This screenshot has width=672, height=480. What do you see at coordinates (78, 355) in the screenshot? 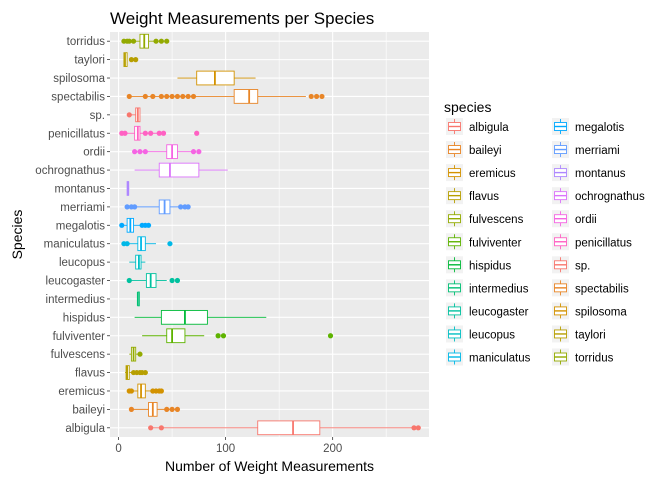
I see `y-tick-label: fulvescens` at bounding box center [78, 355].